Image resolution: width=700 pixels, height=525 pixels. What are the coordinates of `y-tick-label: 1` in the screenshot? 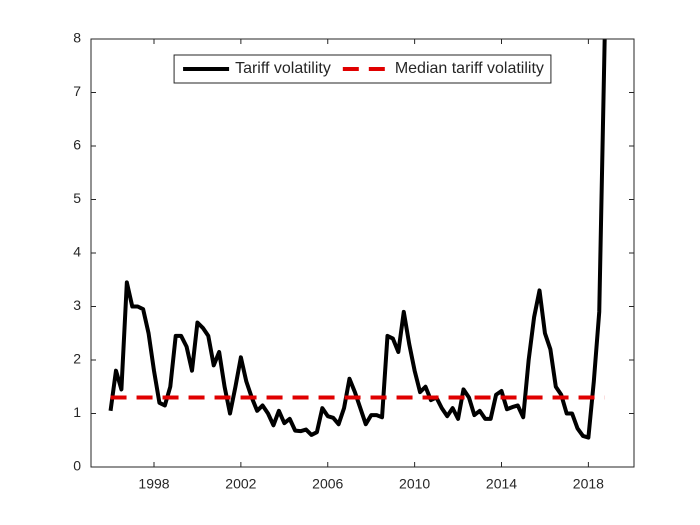 It's located at (77, 412).